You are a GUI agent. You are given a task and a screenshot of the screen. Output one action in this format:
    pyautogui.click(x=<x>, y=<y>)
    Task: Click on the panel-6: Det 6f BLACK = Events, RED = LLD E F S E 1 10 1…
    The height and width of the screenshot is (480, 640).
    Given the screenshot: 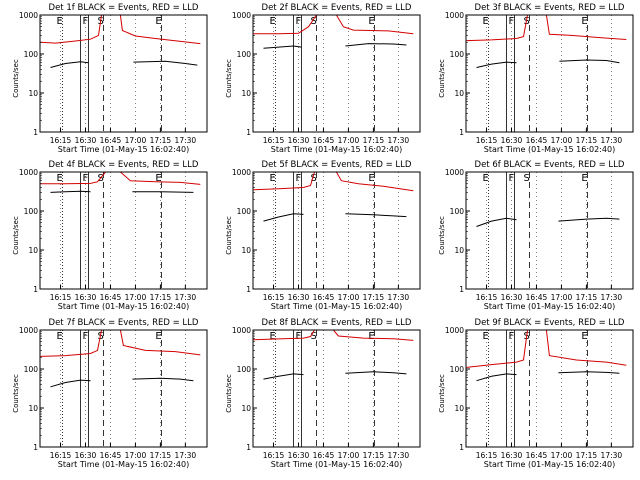 What is the action you would take?
    pyautogui.click(x=536, y=235)
    